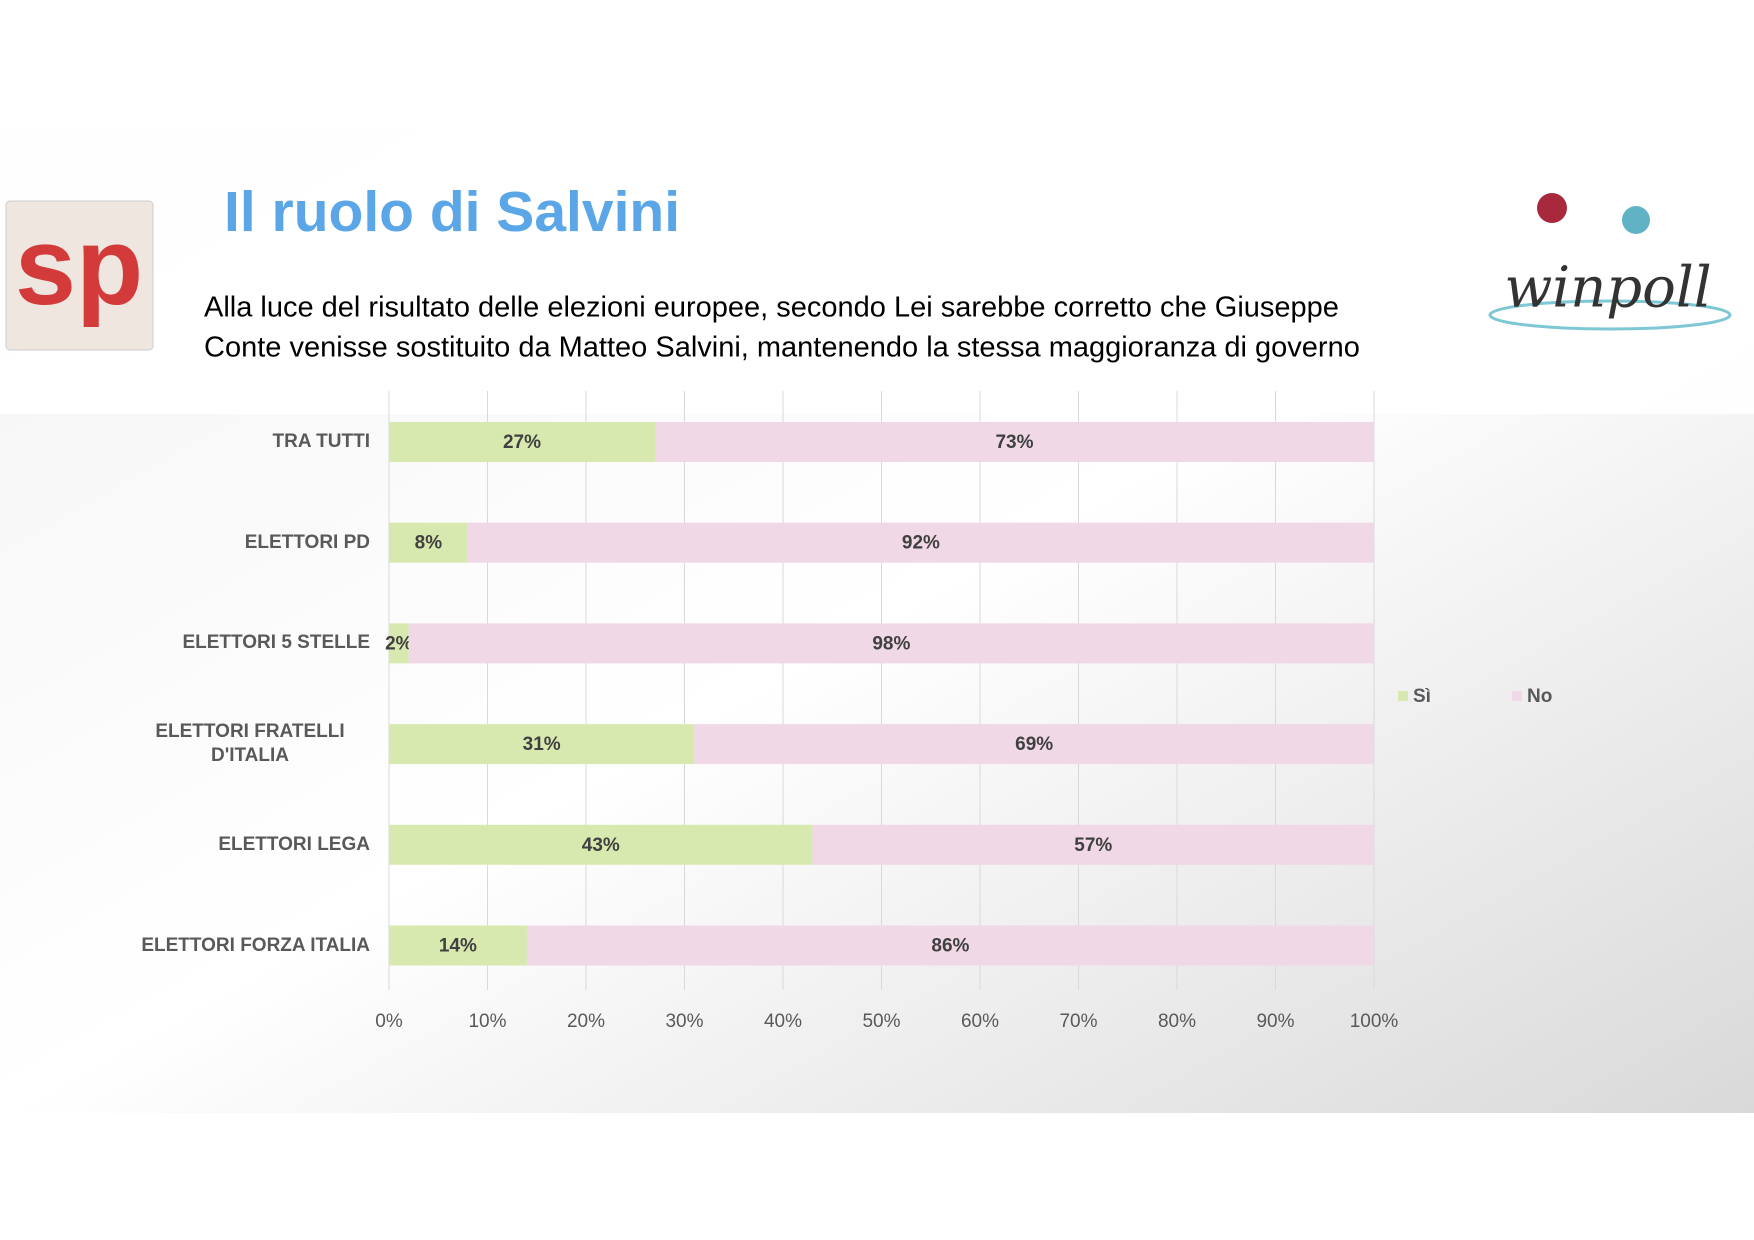 This screenshot has width=1754, height=1240. I want to click on data-label: 57%, so click(1093, 845).